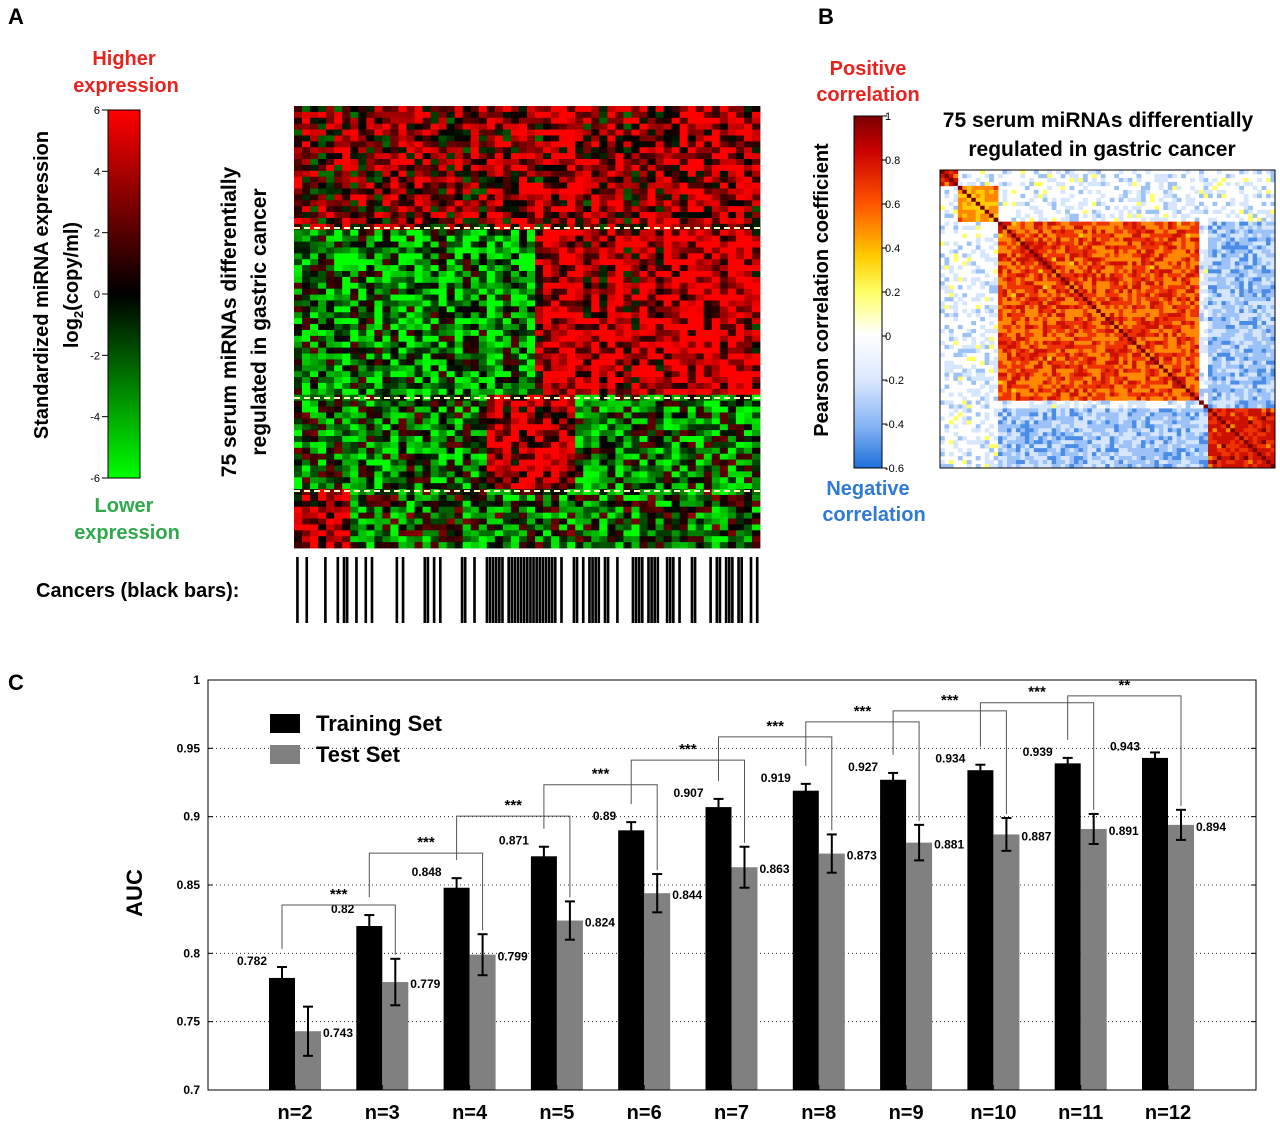 Image resolution: width=1280 pixels, height=1131 pixels. Describe the element at coordinates (617, 590) in the screenshot. I see `cancer-bar` at that location.